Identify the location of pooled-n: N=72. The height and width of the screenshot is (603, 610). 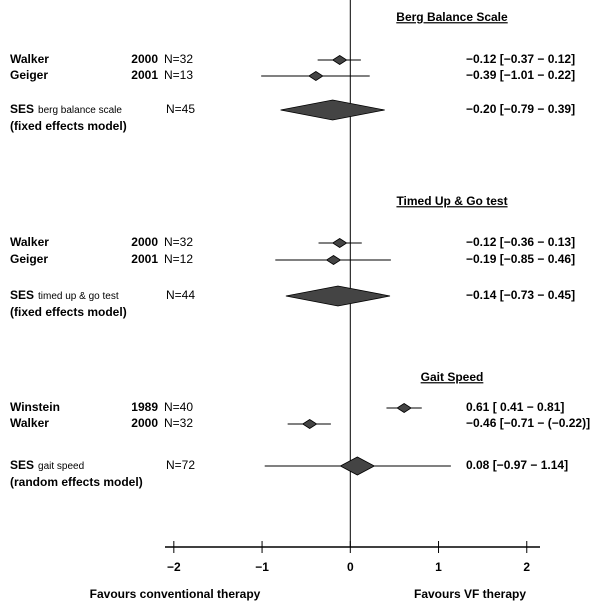
(180, 465).